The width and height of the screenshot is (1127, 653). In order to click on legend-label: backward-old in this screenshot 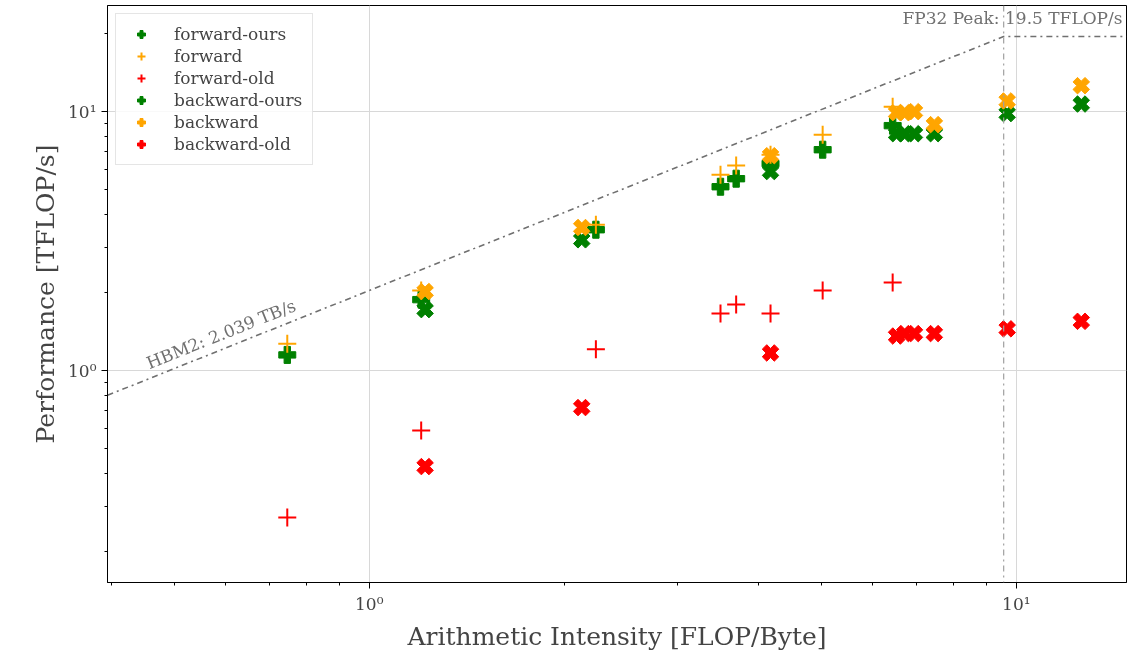, I will do `click(232, 144)`.